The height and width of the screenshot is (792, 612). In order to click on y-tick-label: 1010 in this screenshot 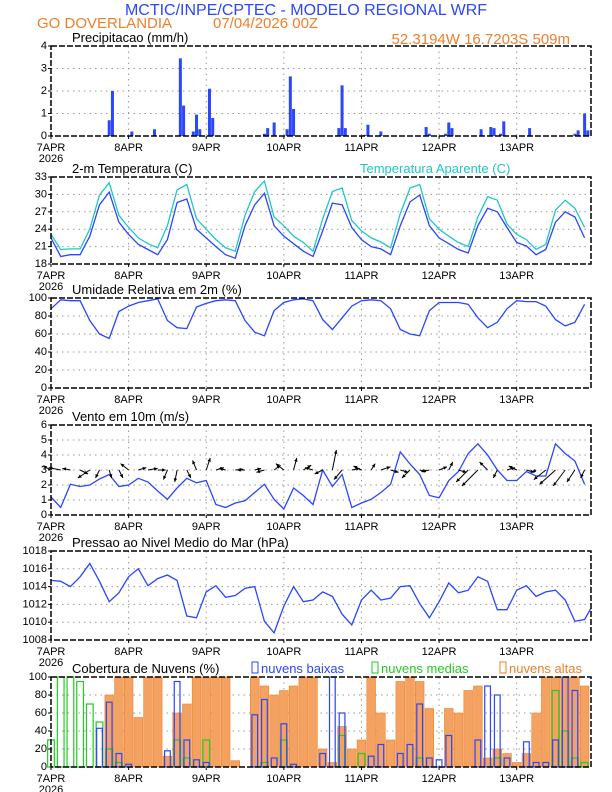, I will do `click(35, 622)`.